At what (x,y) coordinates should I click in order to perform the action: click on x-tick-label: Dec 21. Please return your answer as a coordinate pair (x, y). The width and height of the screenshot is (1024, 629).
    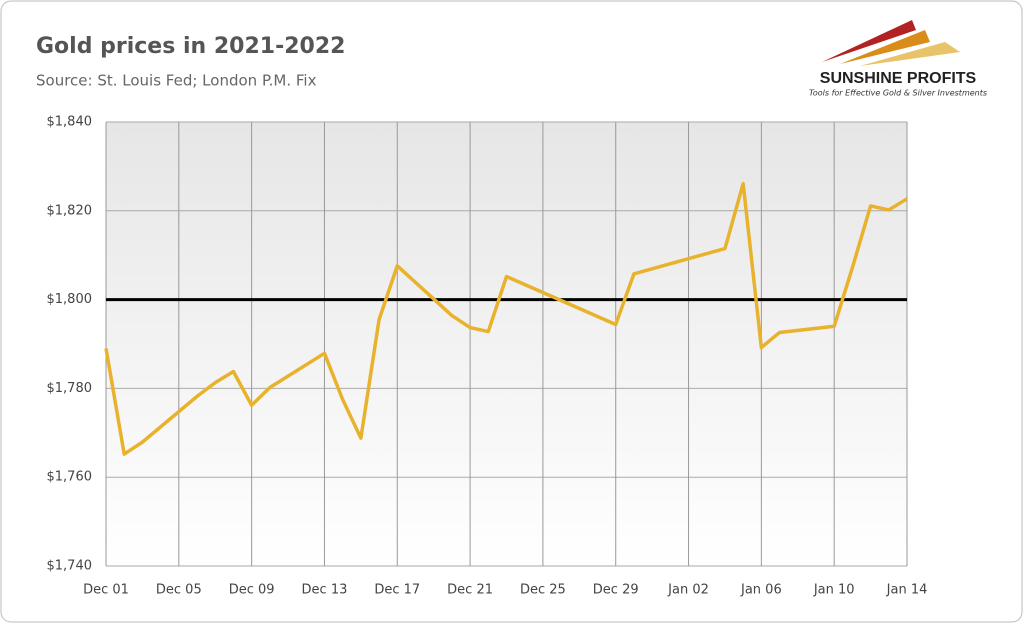
    Looking at the image, I should click on (470, 590).